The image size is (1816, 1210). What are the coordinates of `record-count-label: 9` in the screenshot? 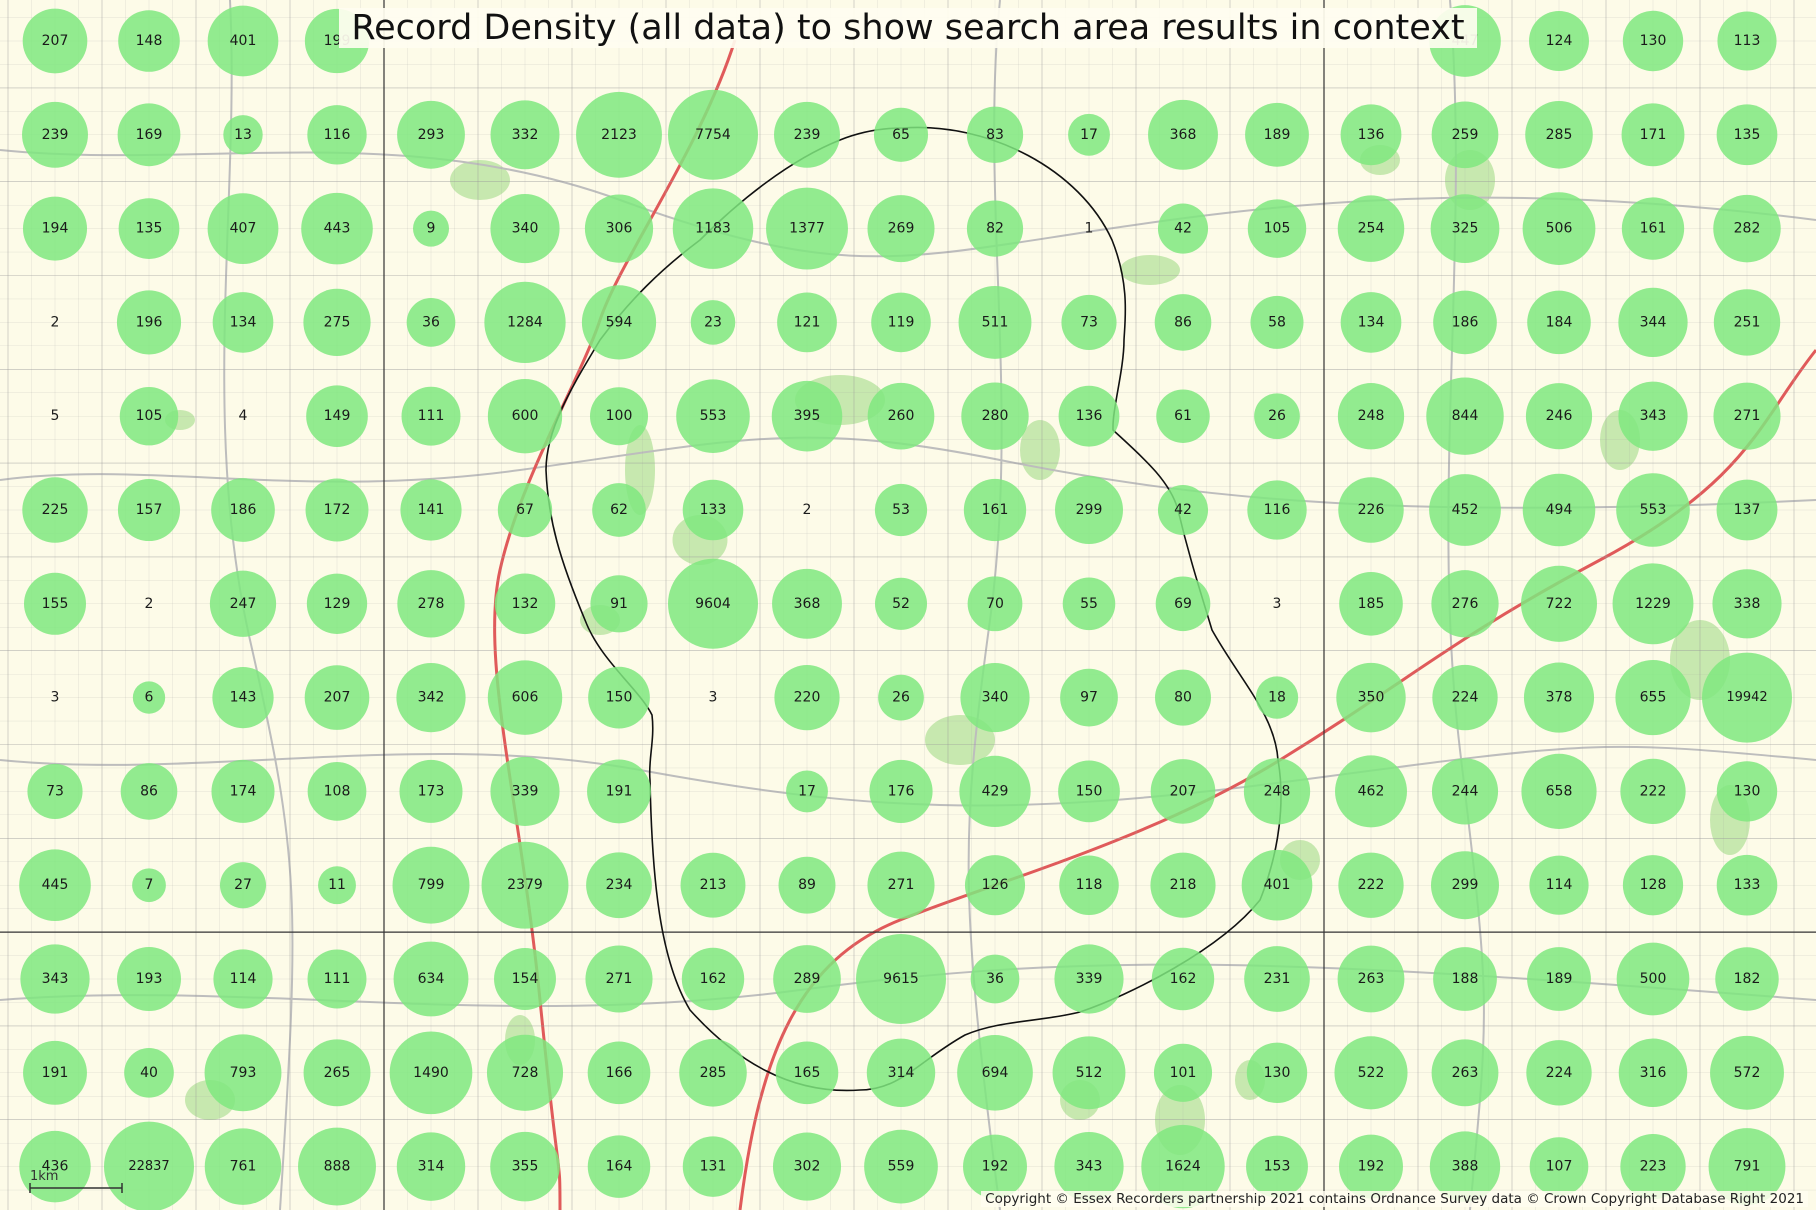 It's located at (431, 229).